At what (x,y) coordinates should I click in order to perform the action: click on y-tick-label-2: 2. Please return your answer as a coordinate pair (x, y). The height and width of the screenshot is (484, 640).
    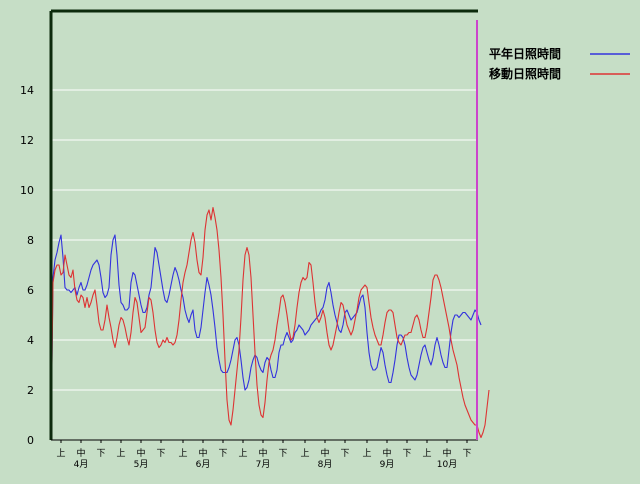
    Looking at the image, I should click on (30, 390).